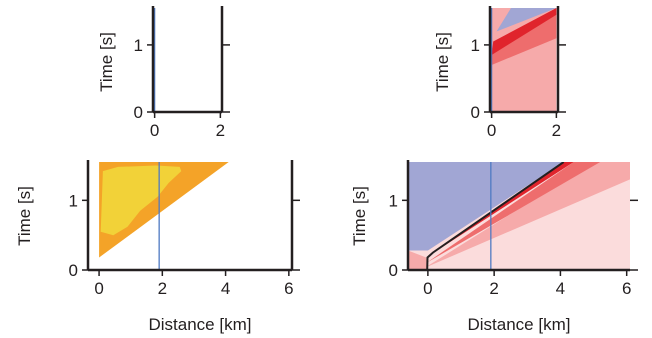  Describe the element at coordinates (163, 73) in the screenshot. I see `panel-top-left: 0 1 0 2 Time [s]` at that location.